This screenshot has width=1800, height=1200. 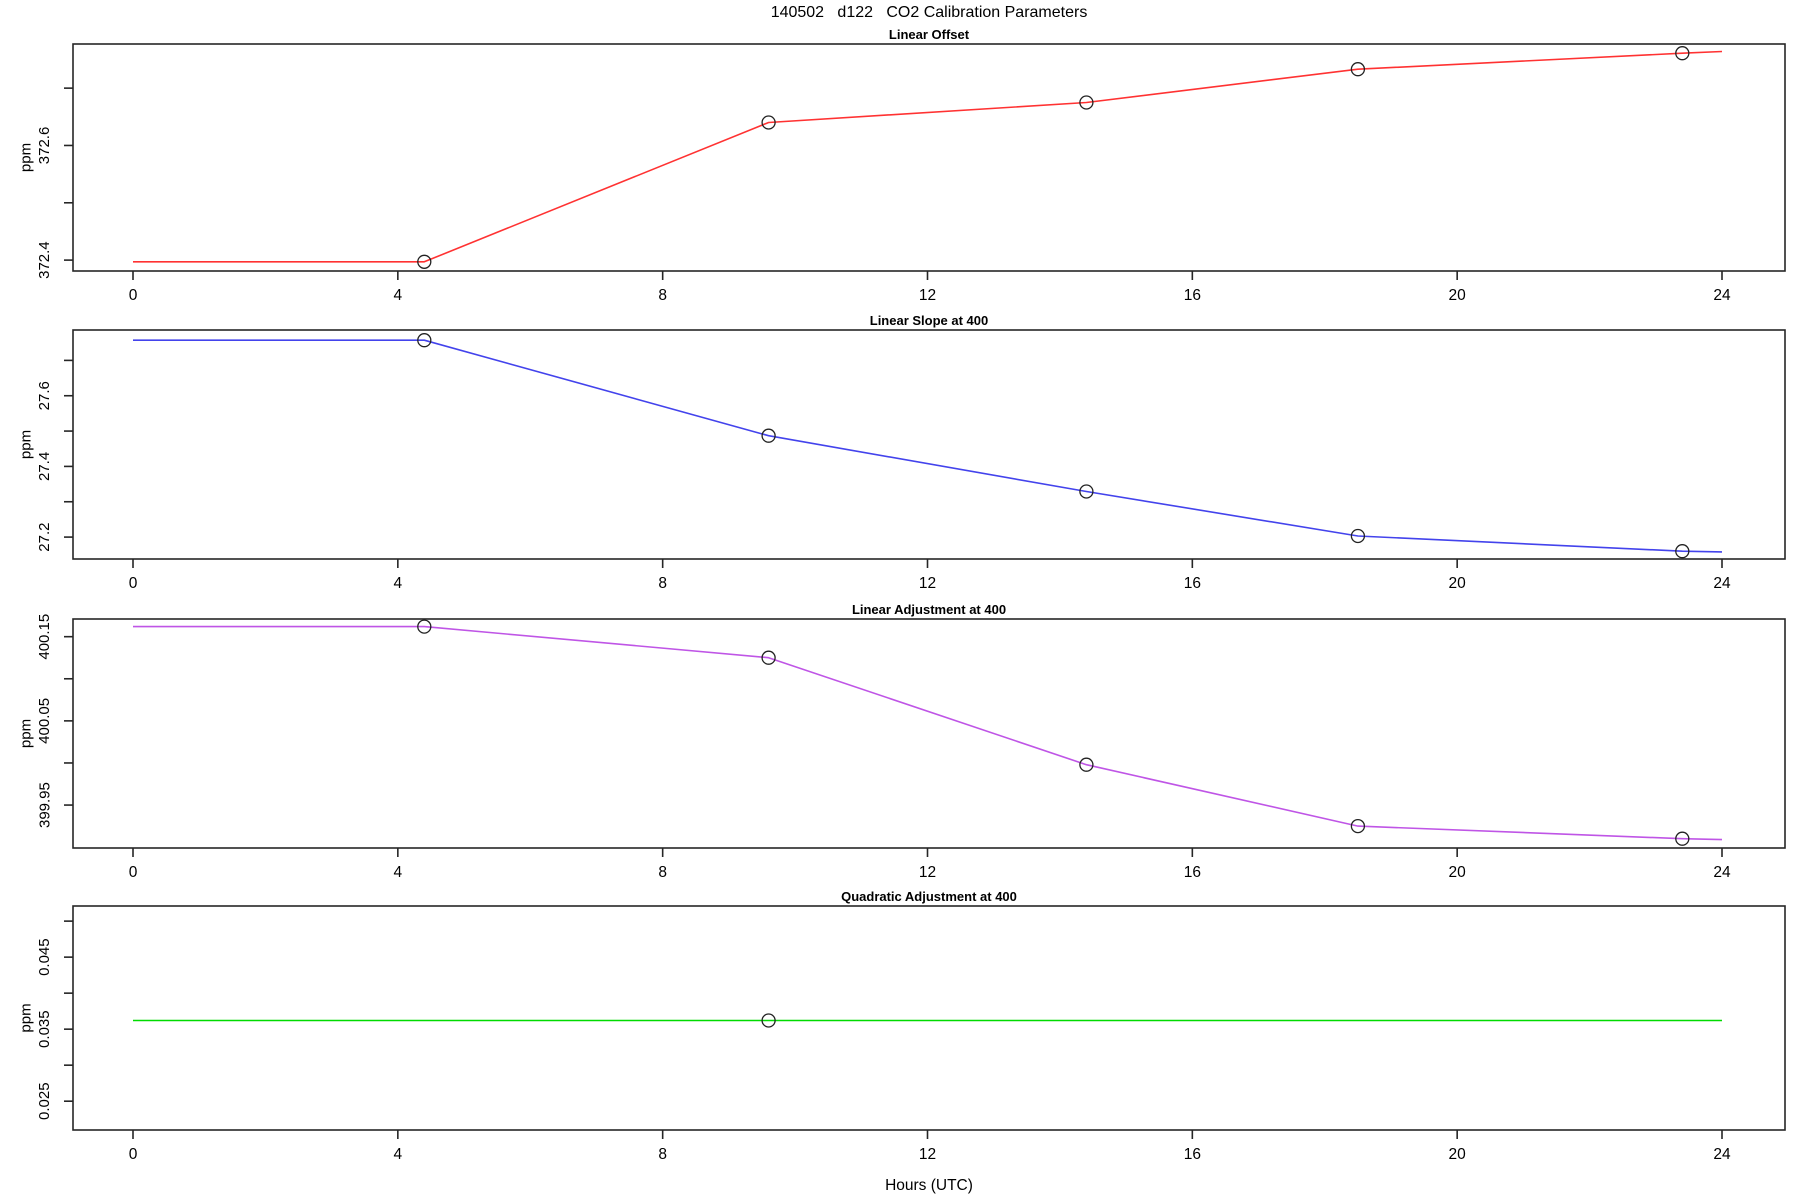 What do you see at coordinates (44, 1101) in the screenshot?
I see `y-tick-label: 0.025` at bounding box center [44, 1101].